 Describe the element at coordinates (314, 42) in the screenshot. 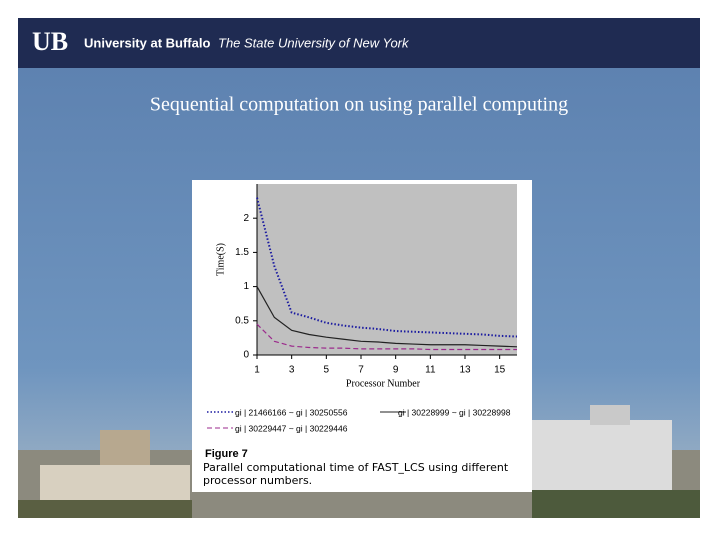

I see `university-subtitle: The State University of New York` at that location.